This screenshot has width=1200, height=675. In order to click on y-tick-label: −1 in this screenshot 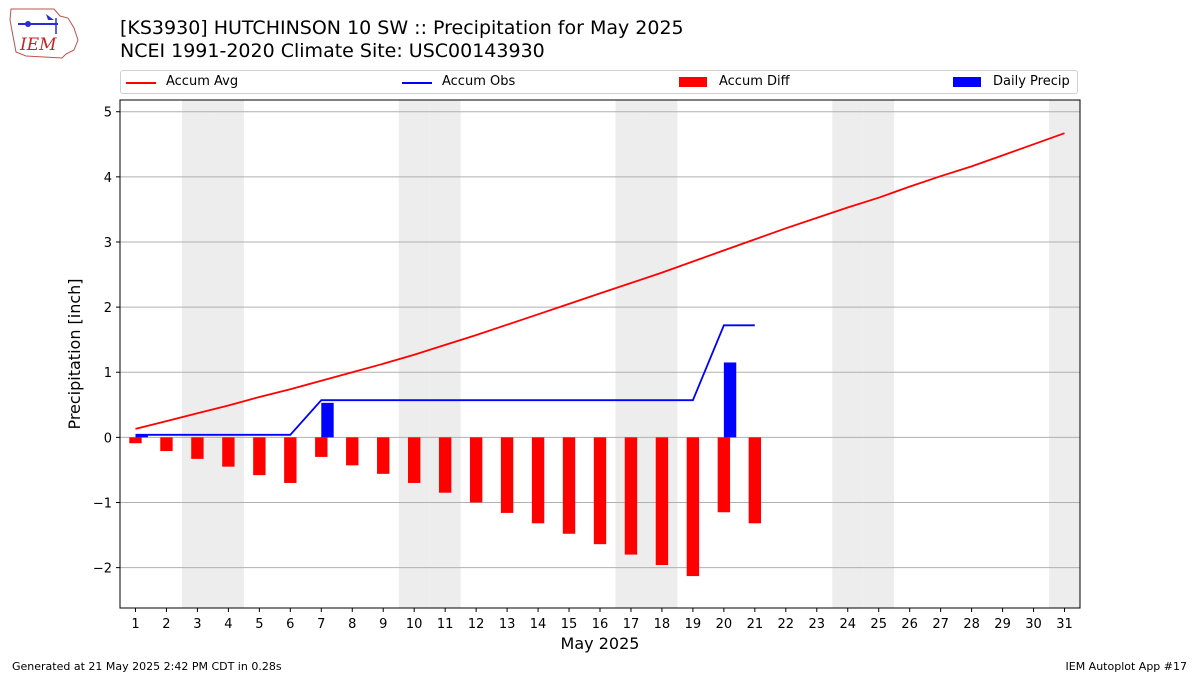, I will do `click(102, 503)`.